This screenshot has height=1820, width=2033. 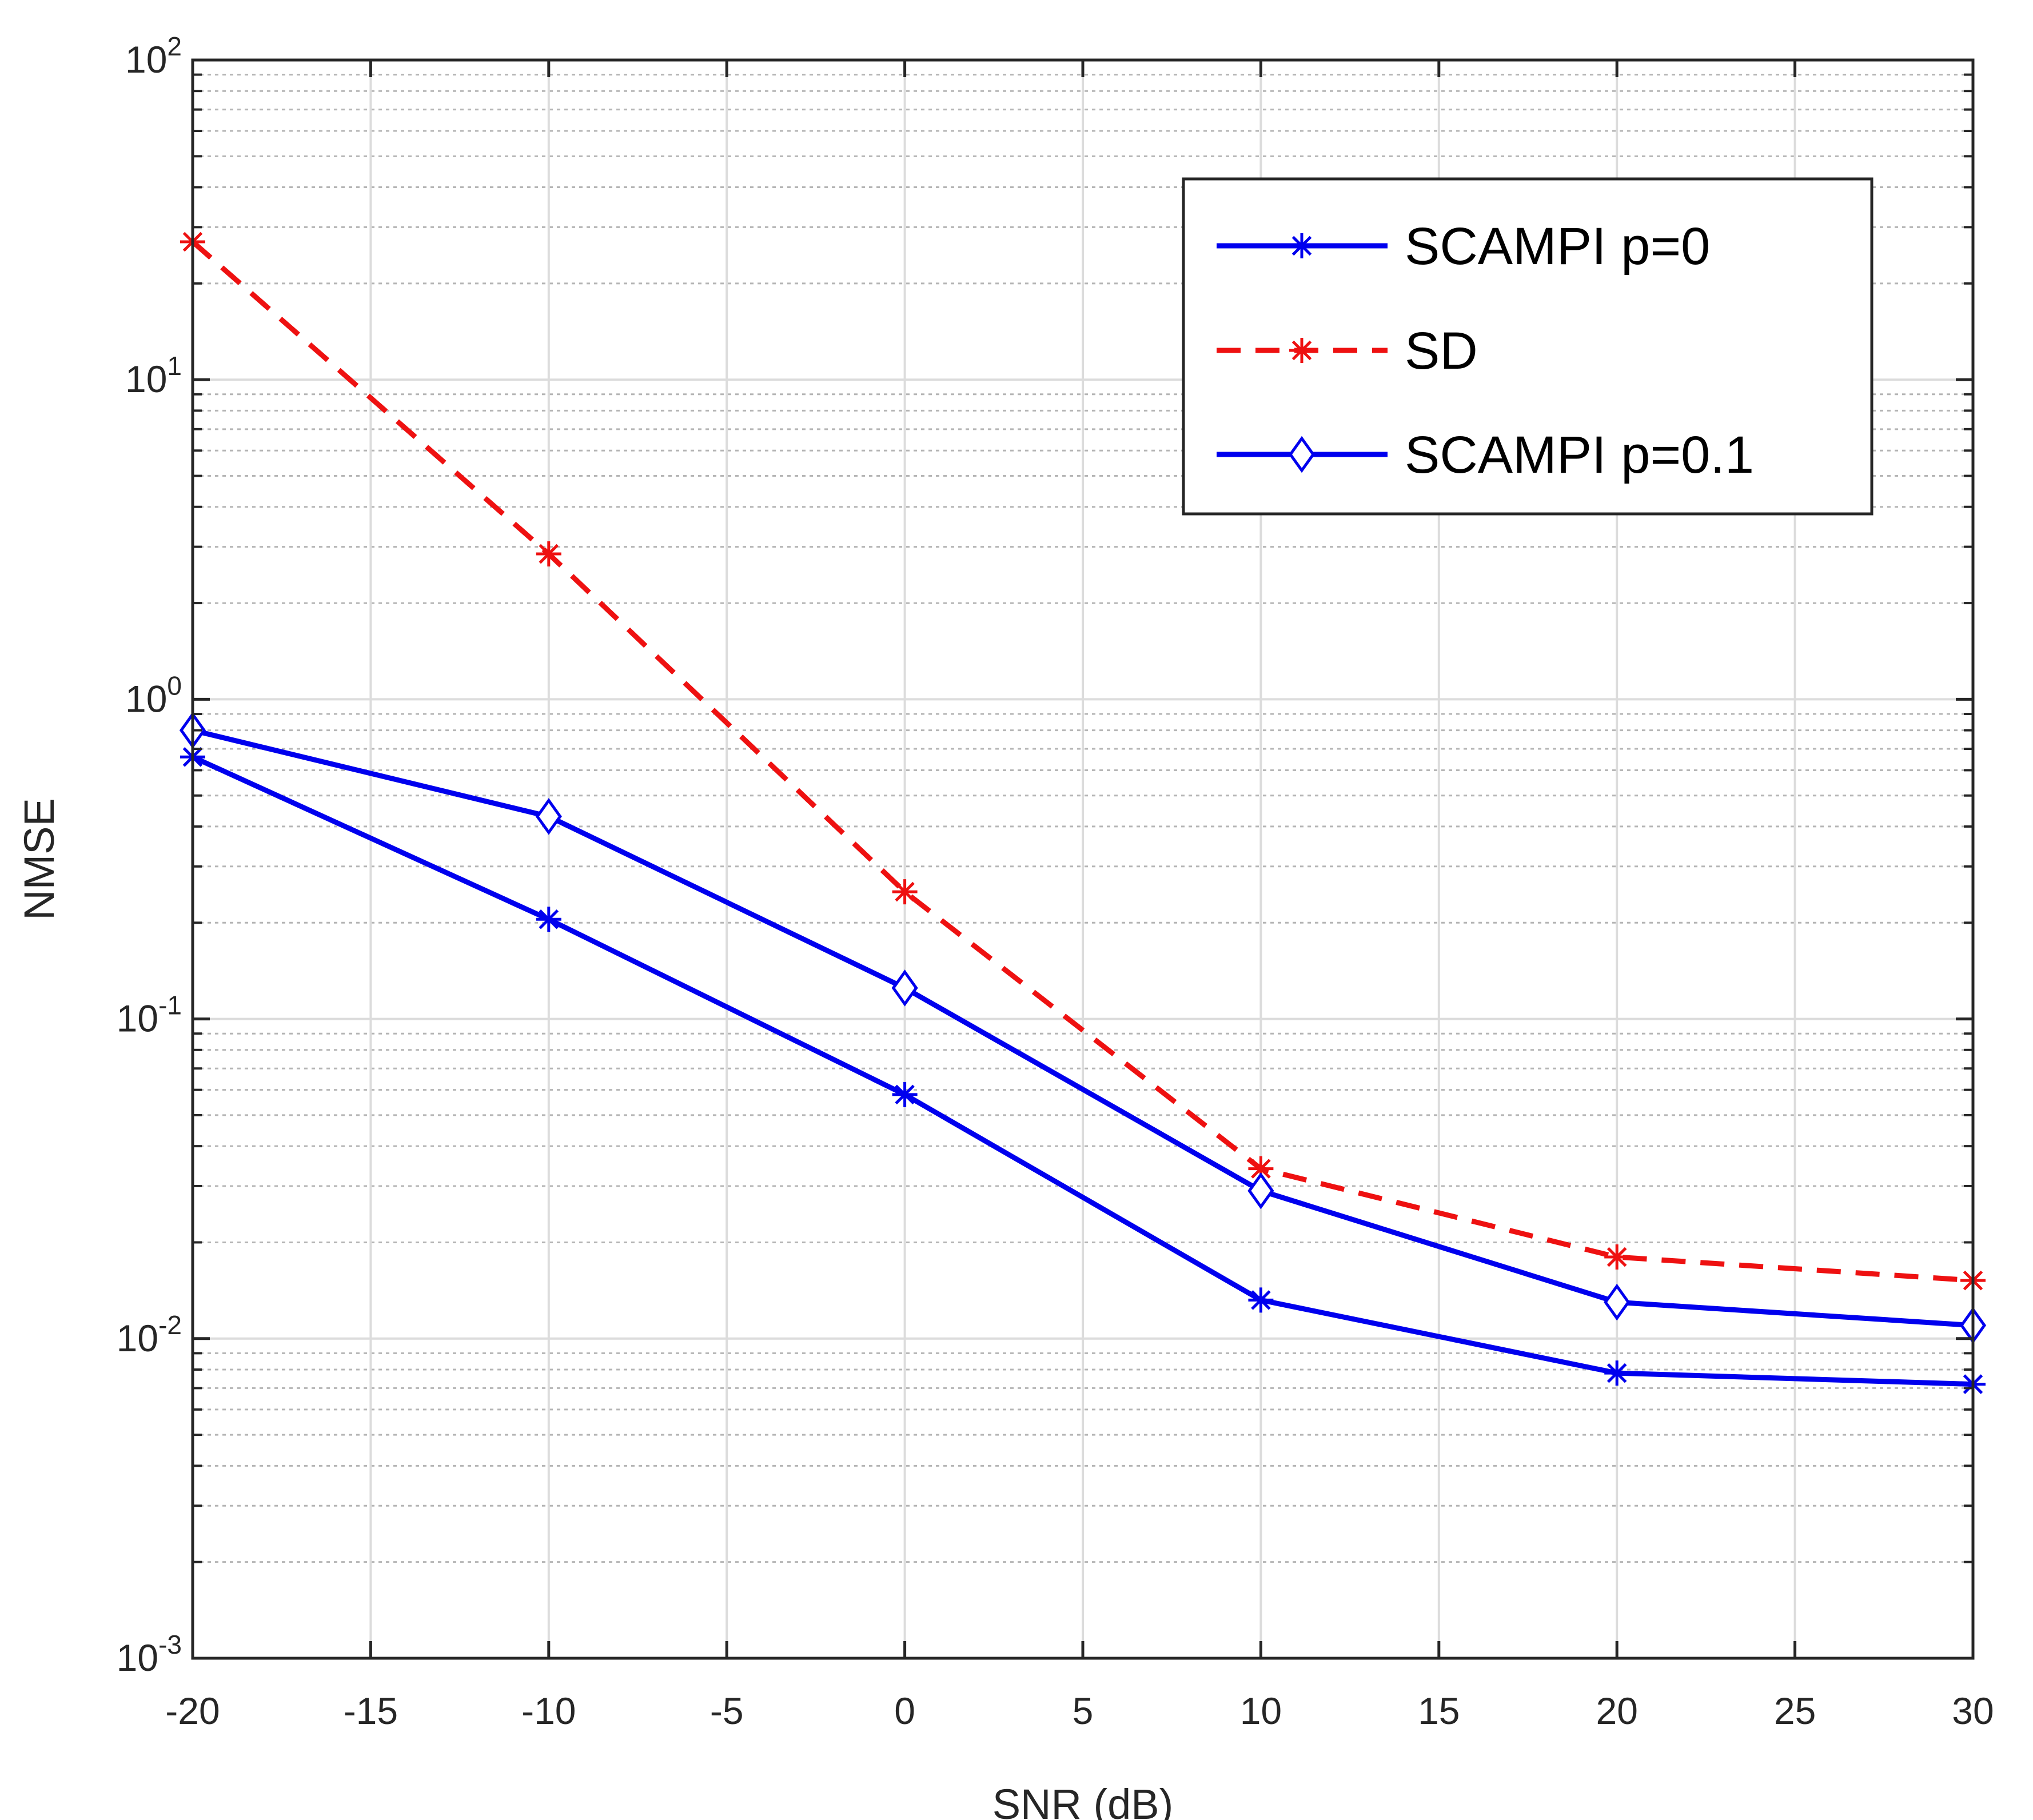 What do you see at coordinates (1439, 1711) in the screenshot?
I see `x-tick-label: 15` at bounding box center [1439, 1711].